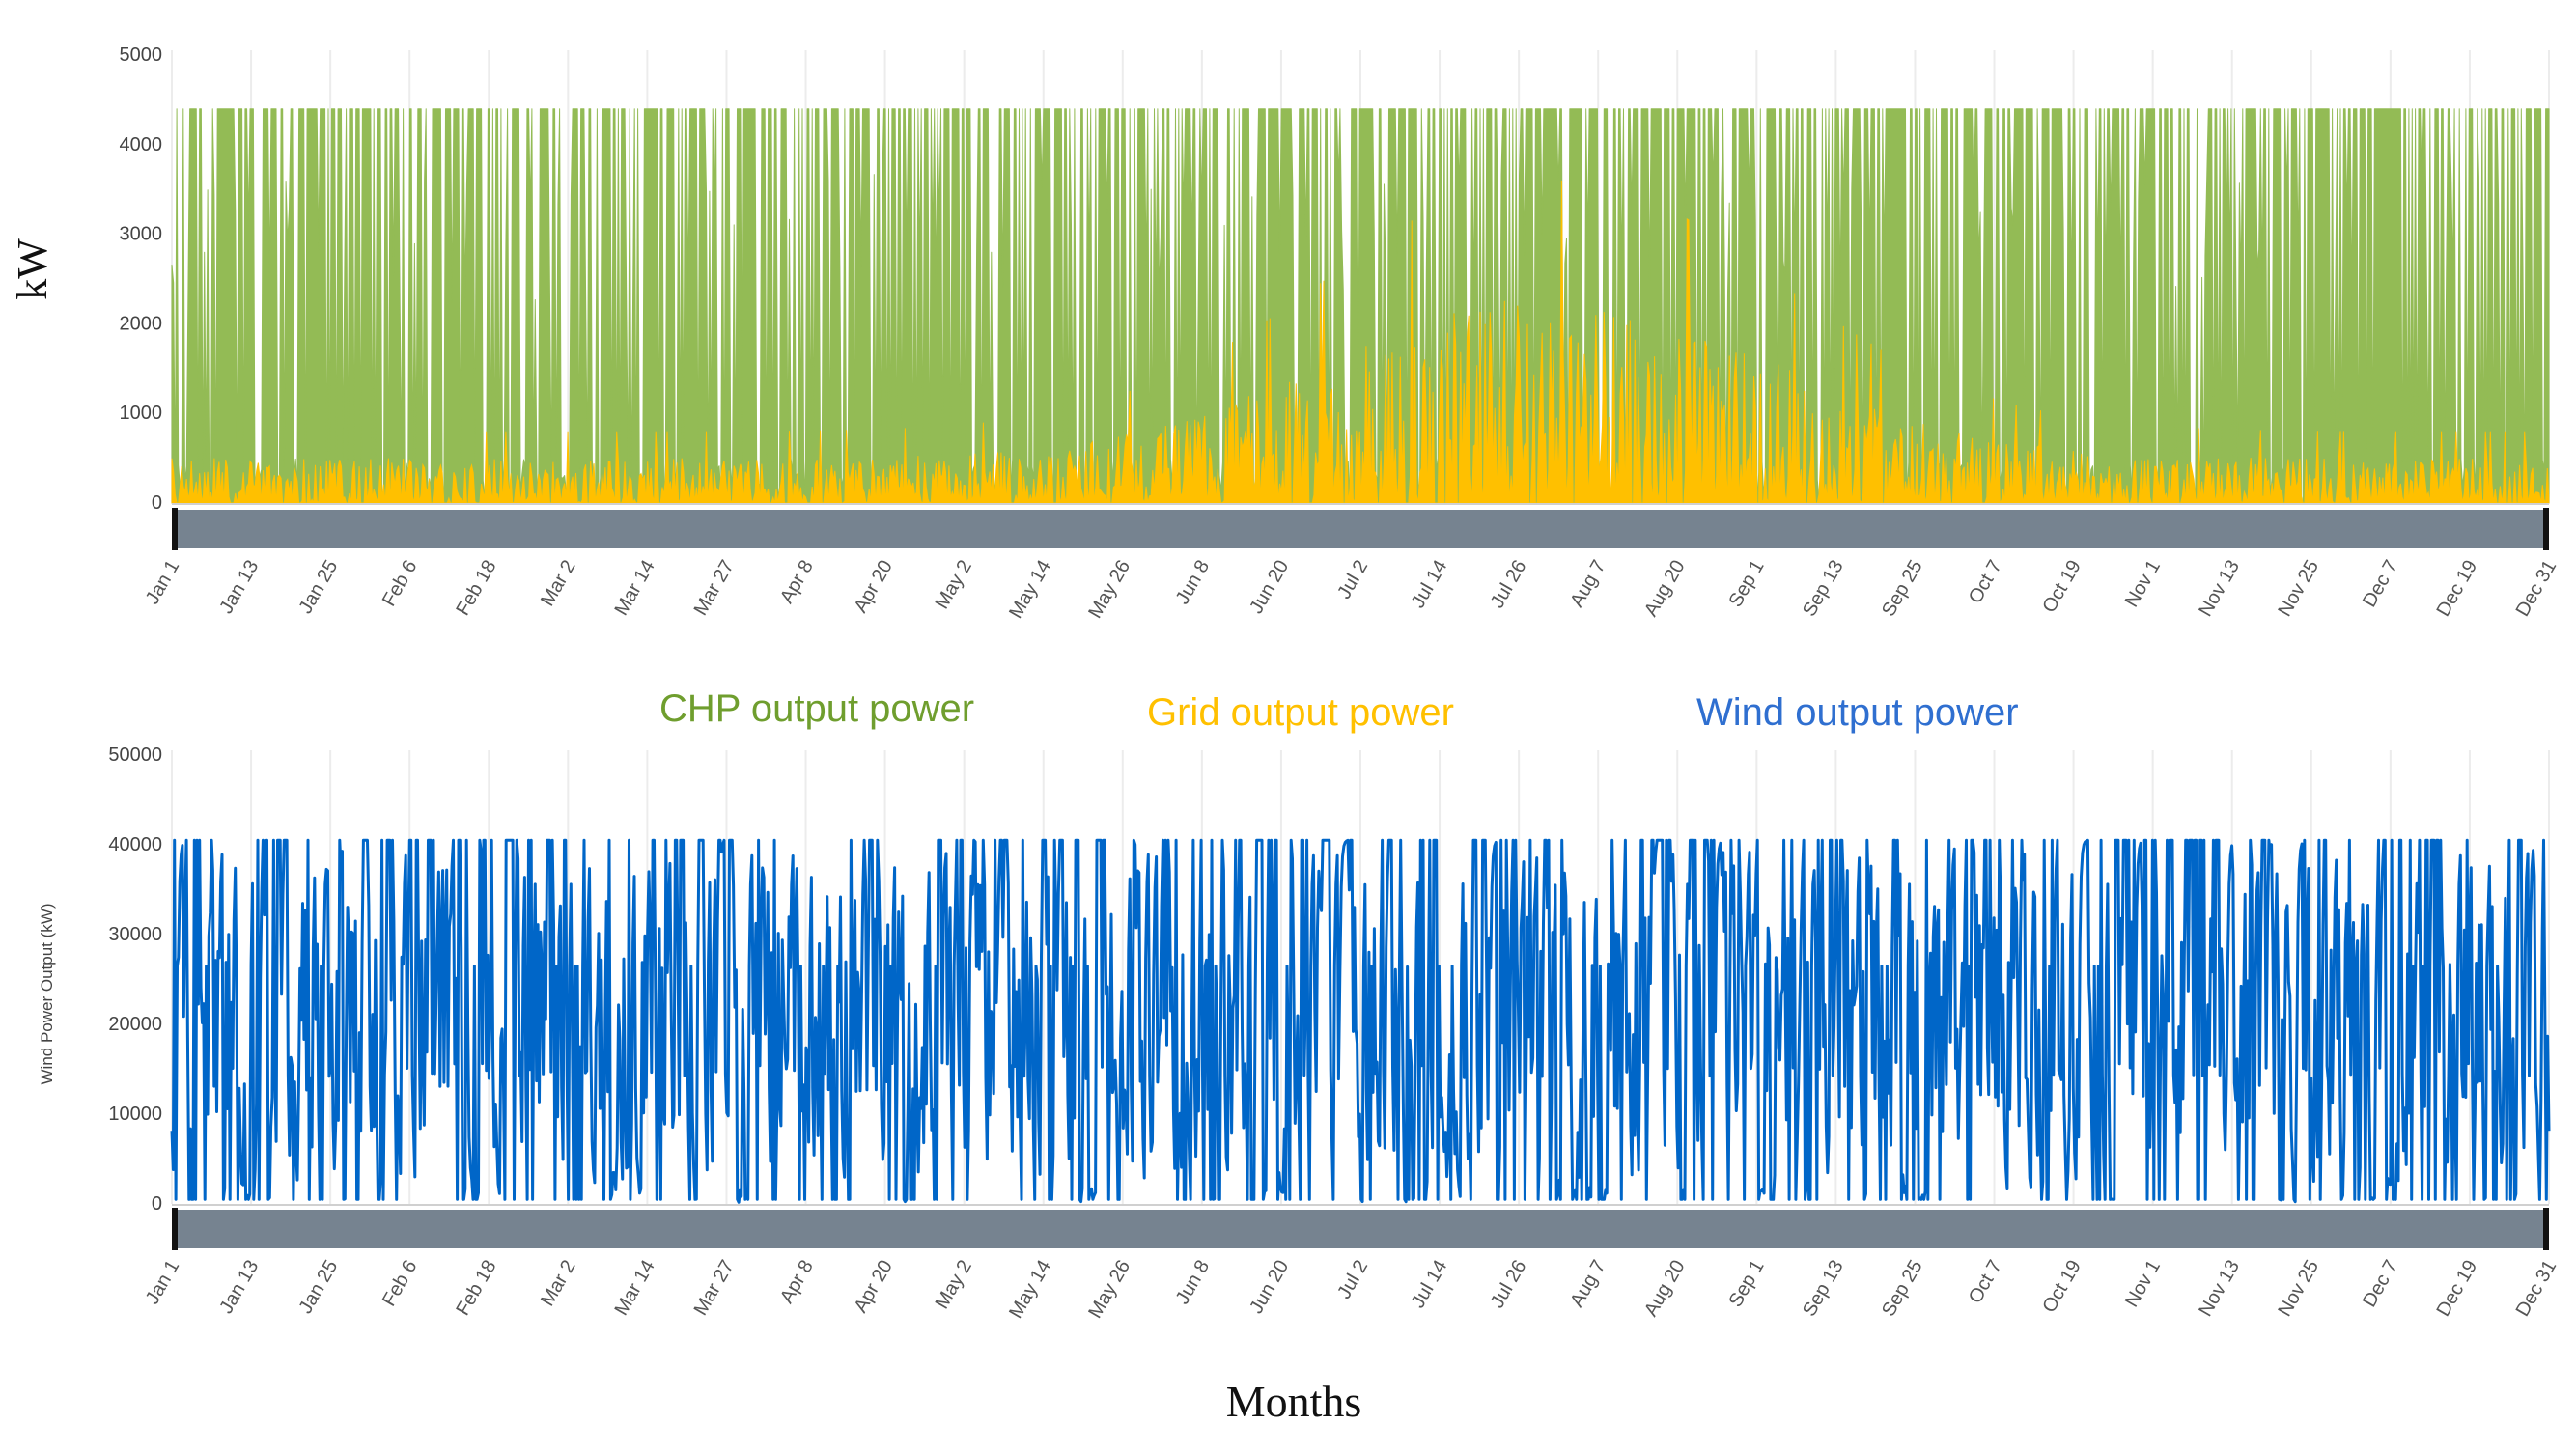 The width and height of the screenshot is (2576, 1454). Describe the element at coordinates (142, 413) in the screenshot. I see `y-tick-label: 1000` at that location.